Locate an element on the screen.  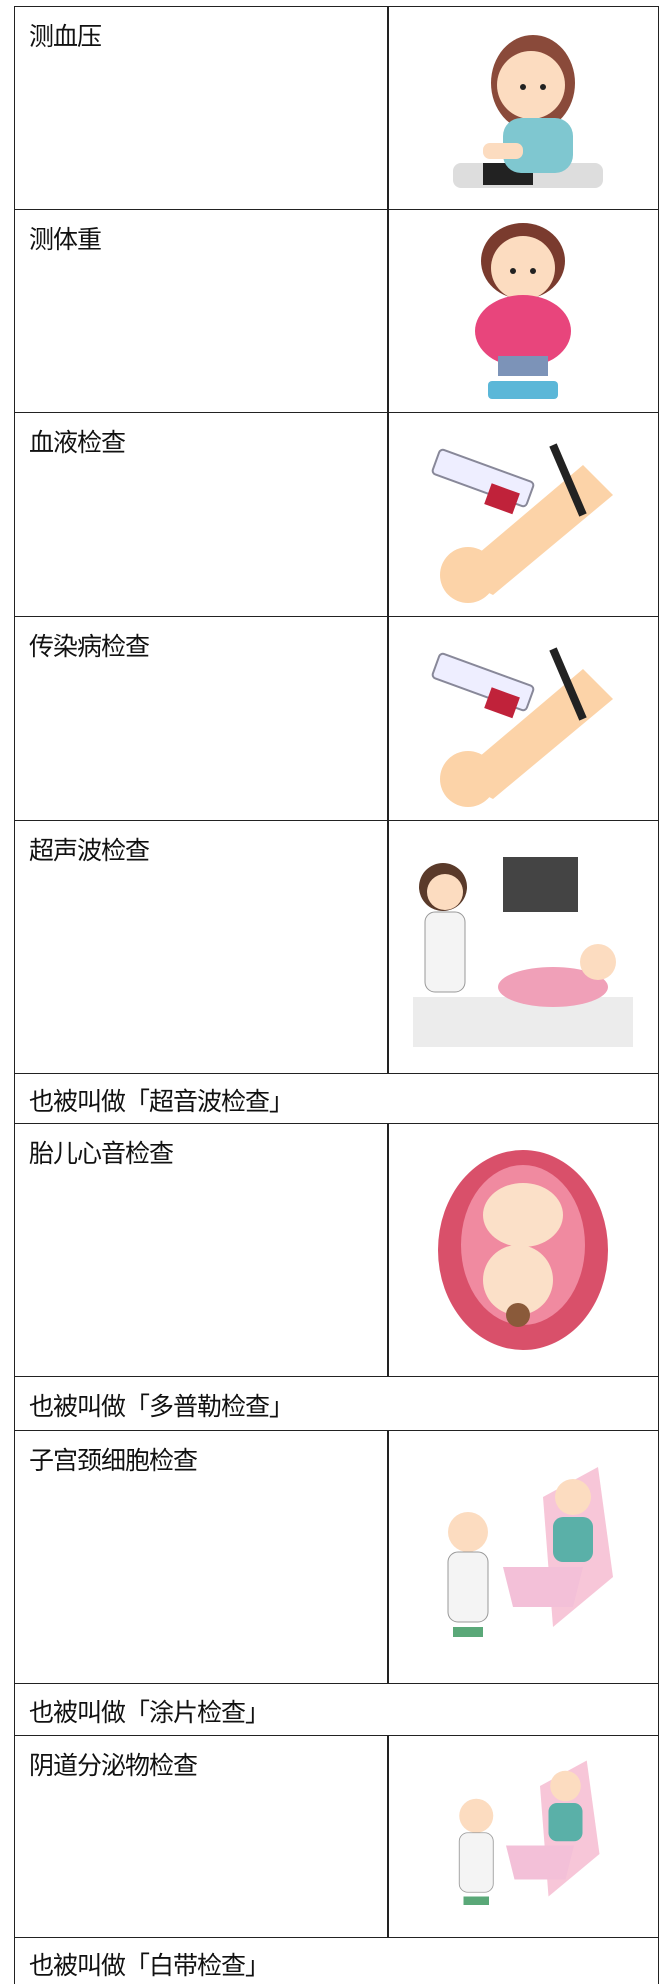
cell: 超声波检查 is located at coordinates (201, 947).